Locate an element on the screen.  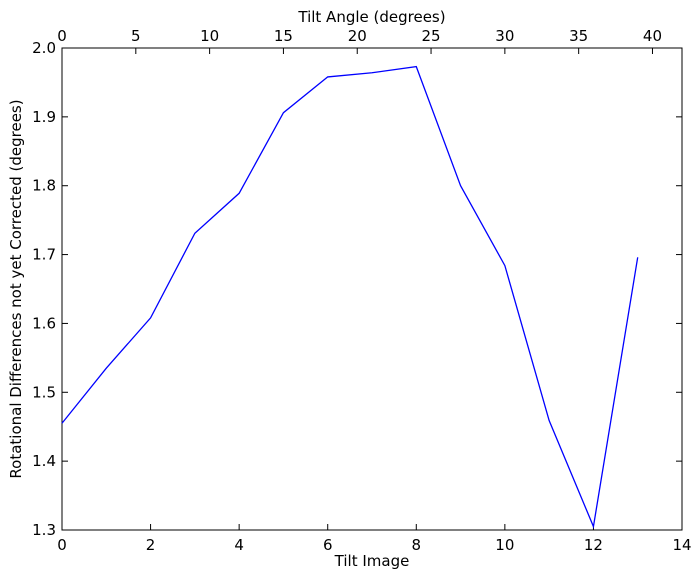
x-tick-label-5: 10 is located at coordinates (504, 545).